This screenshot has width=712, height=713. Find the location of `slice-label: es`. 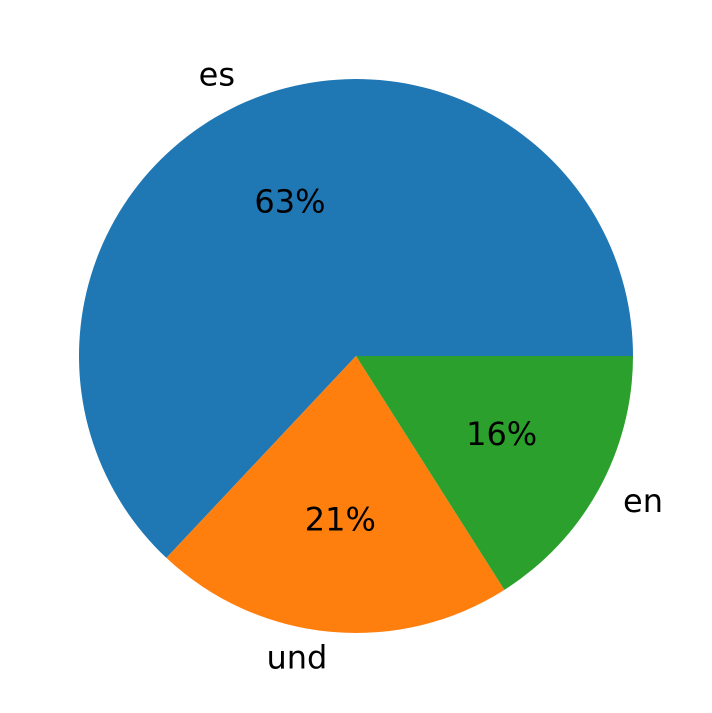

slice-label: es is located at coordinates (217, 74).